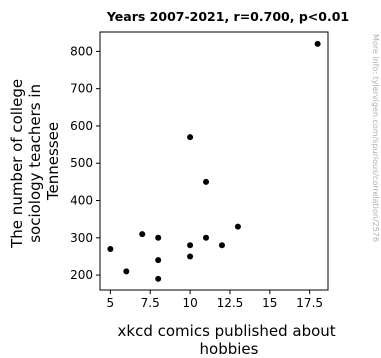  What do you see at coordinates (81, 126) in the screenshot?
I see `y-tick-label: 600` at bounding box center [81, 126].